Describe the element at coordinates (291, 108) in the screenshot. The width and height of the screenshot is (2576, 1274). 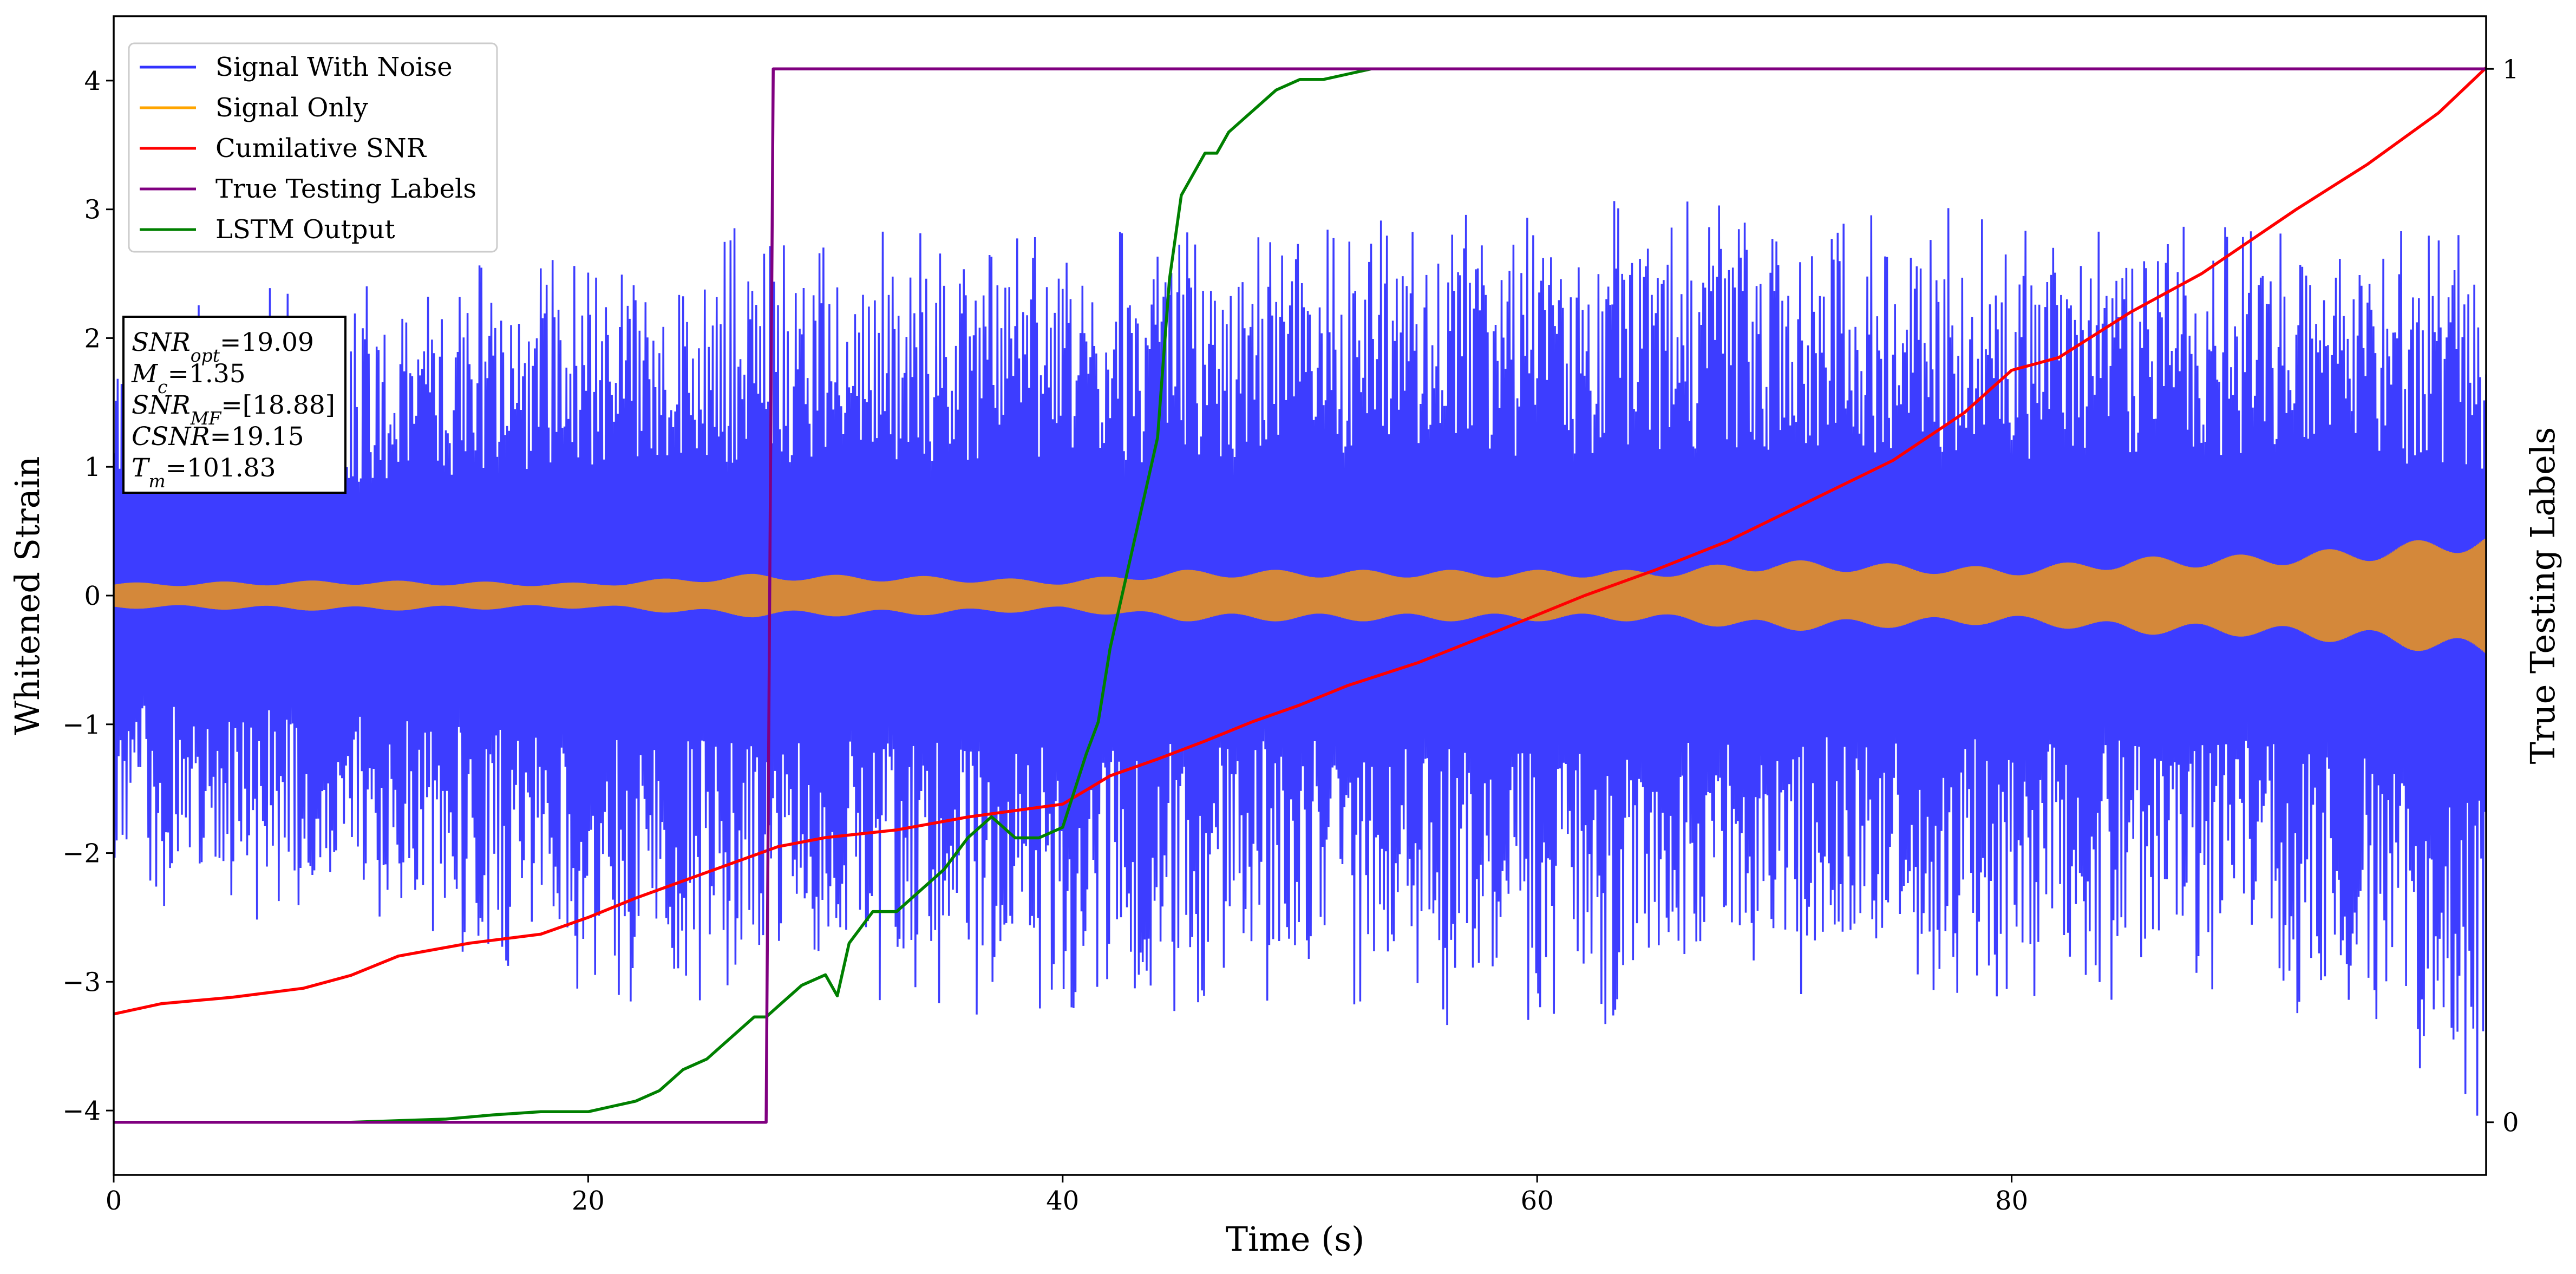
I see `legend-label: Signal Only` at that location.